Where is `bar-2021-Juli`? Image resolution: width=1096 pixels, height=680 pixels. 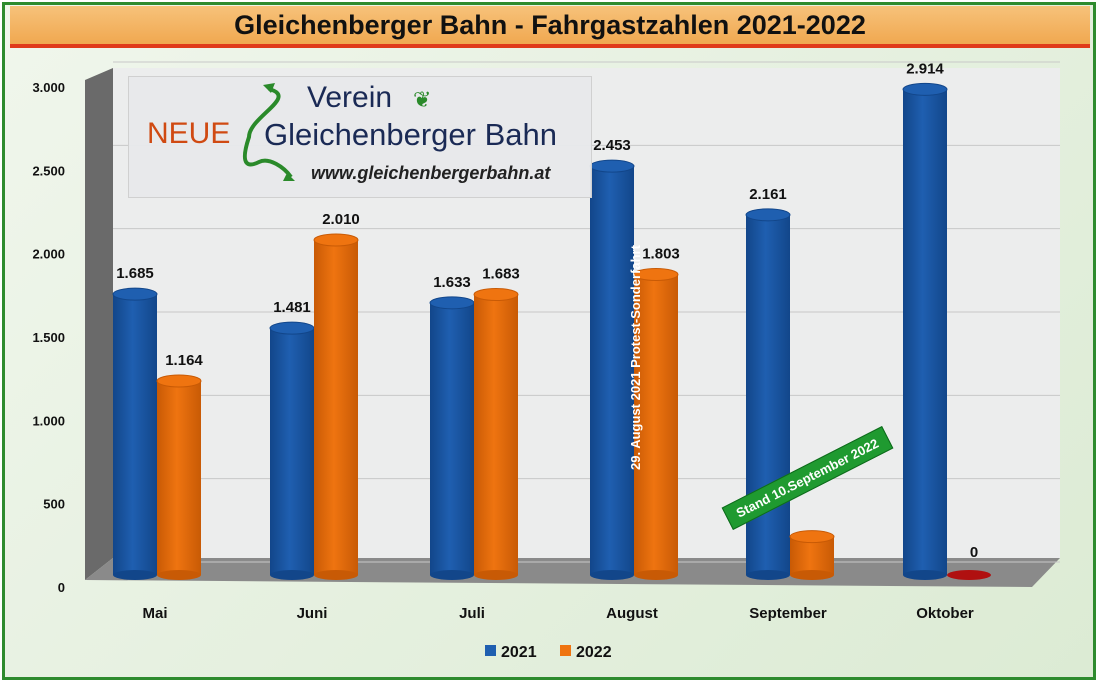 bar-2021-Juli is located at coordinates (452, 438).